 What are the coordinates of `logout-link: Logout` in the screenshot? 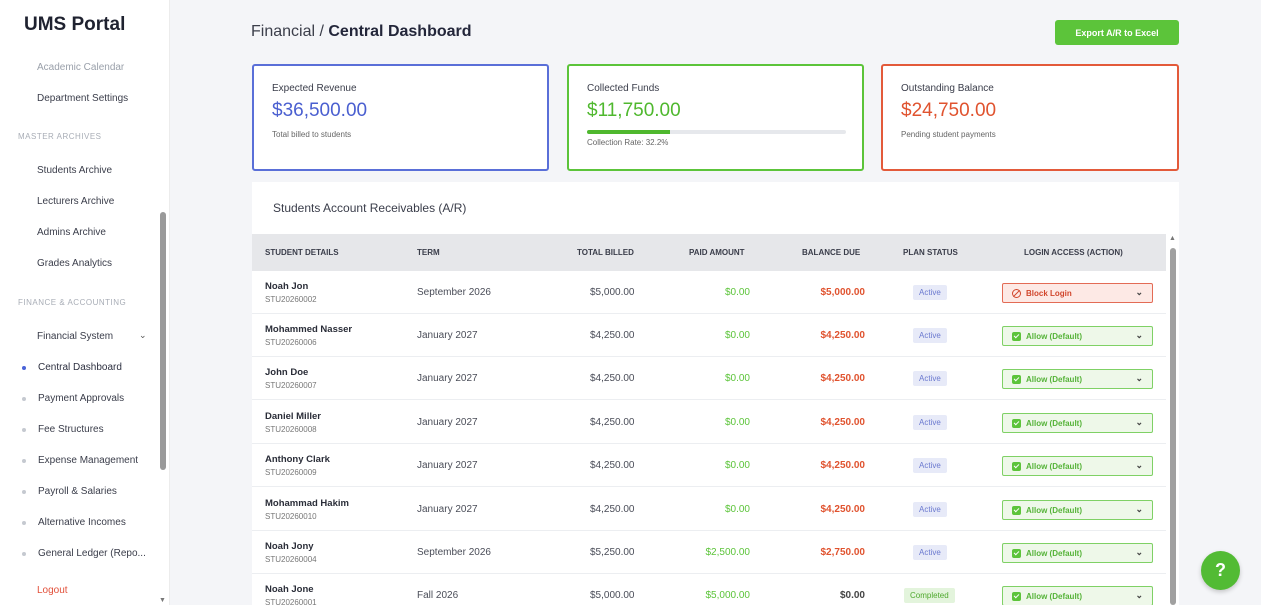 It's located at (52, 590).